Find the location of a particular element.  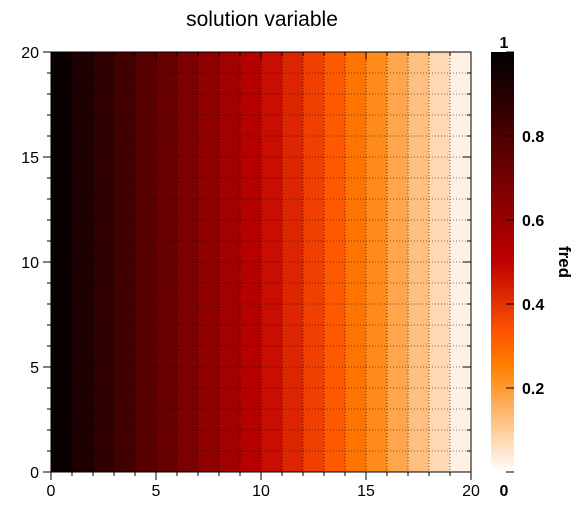

x-tick-label: 10 is located at coordinates (261, 491).